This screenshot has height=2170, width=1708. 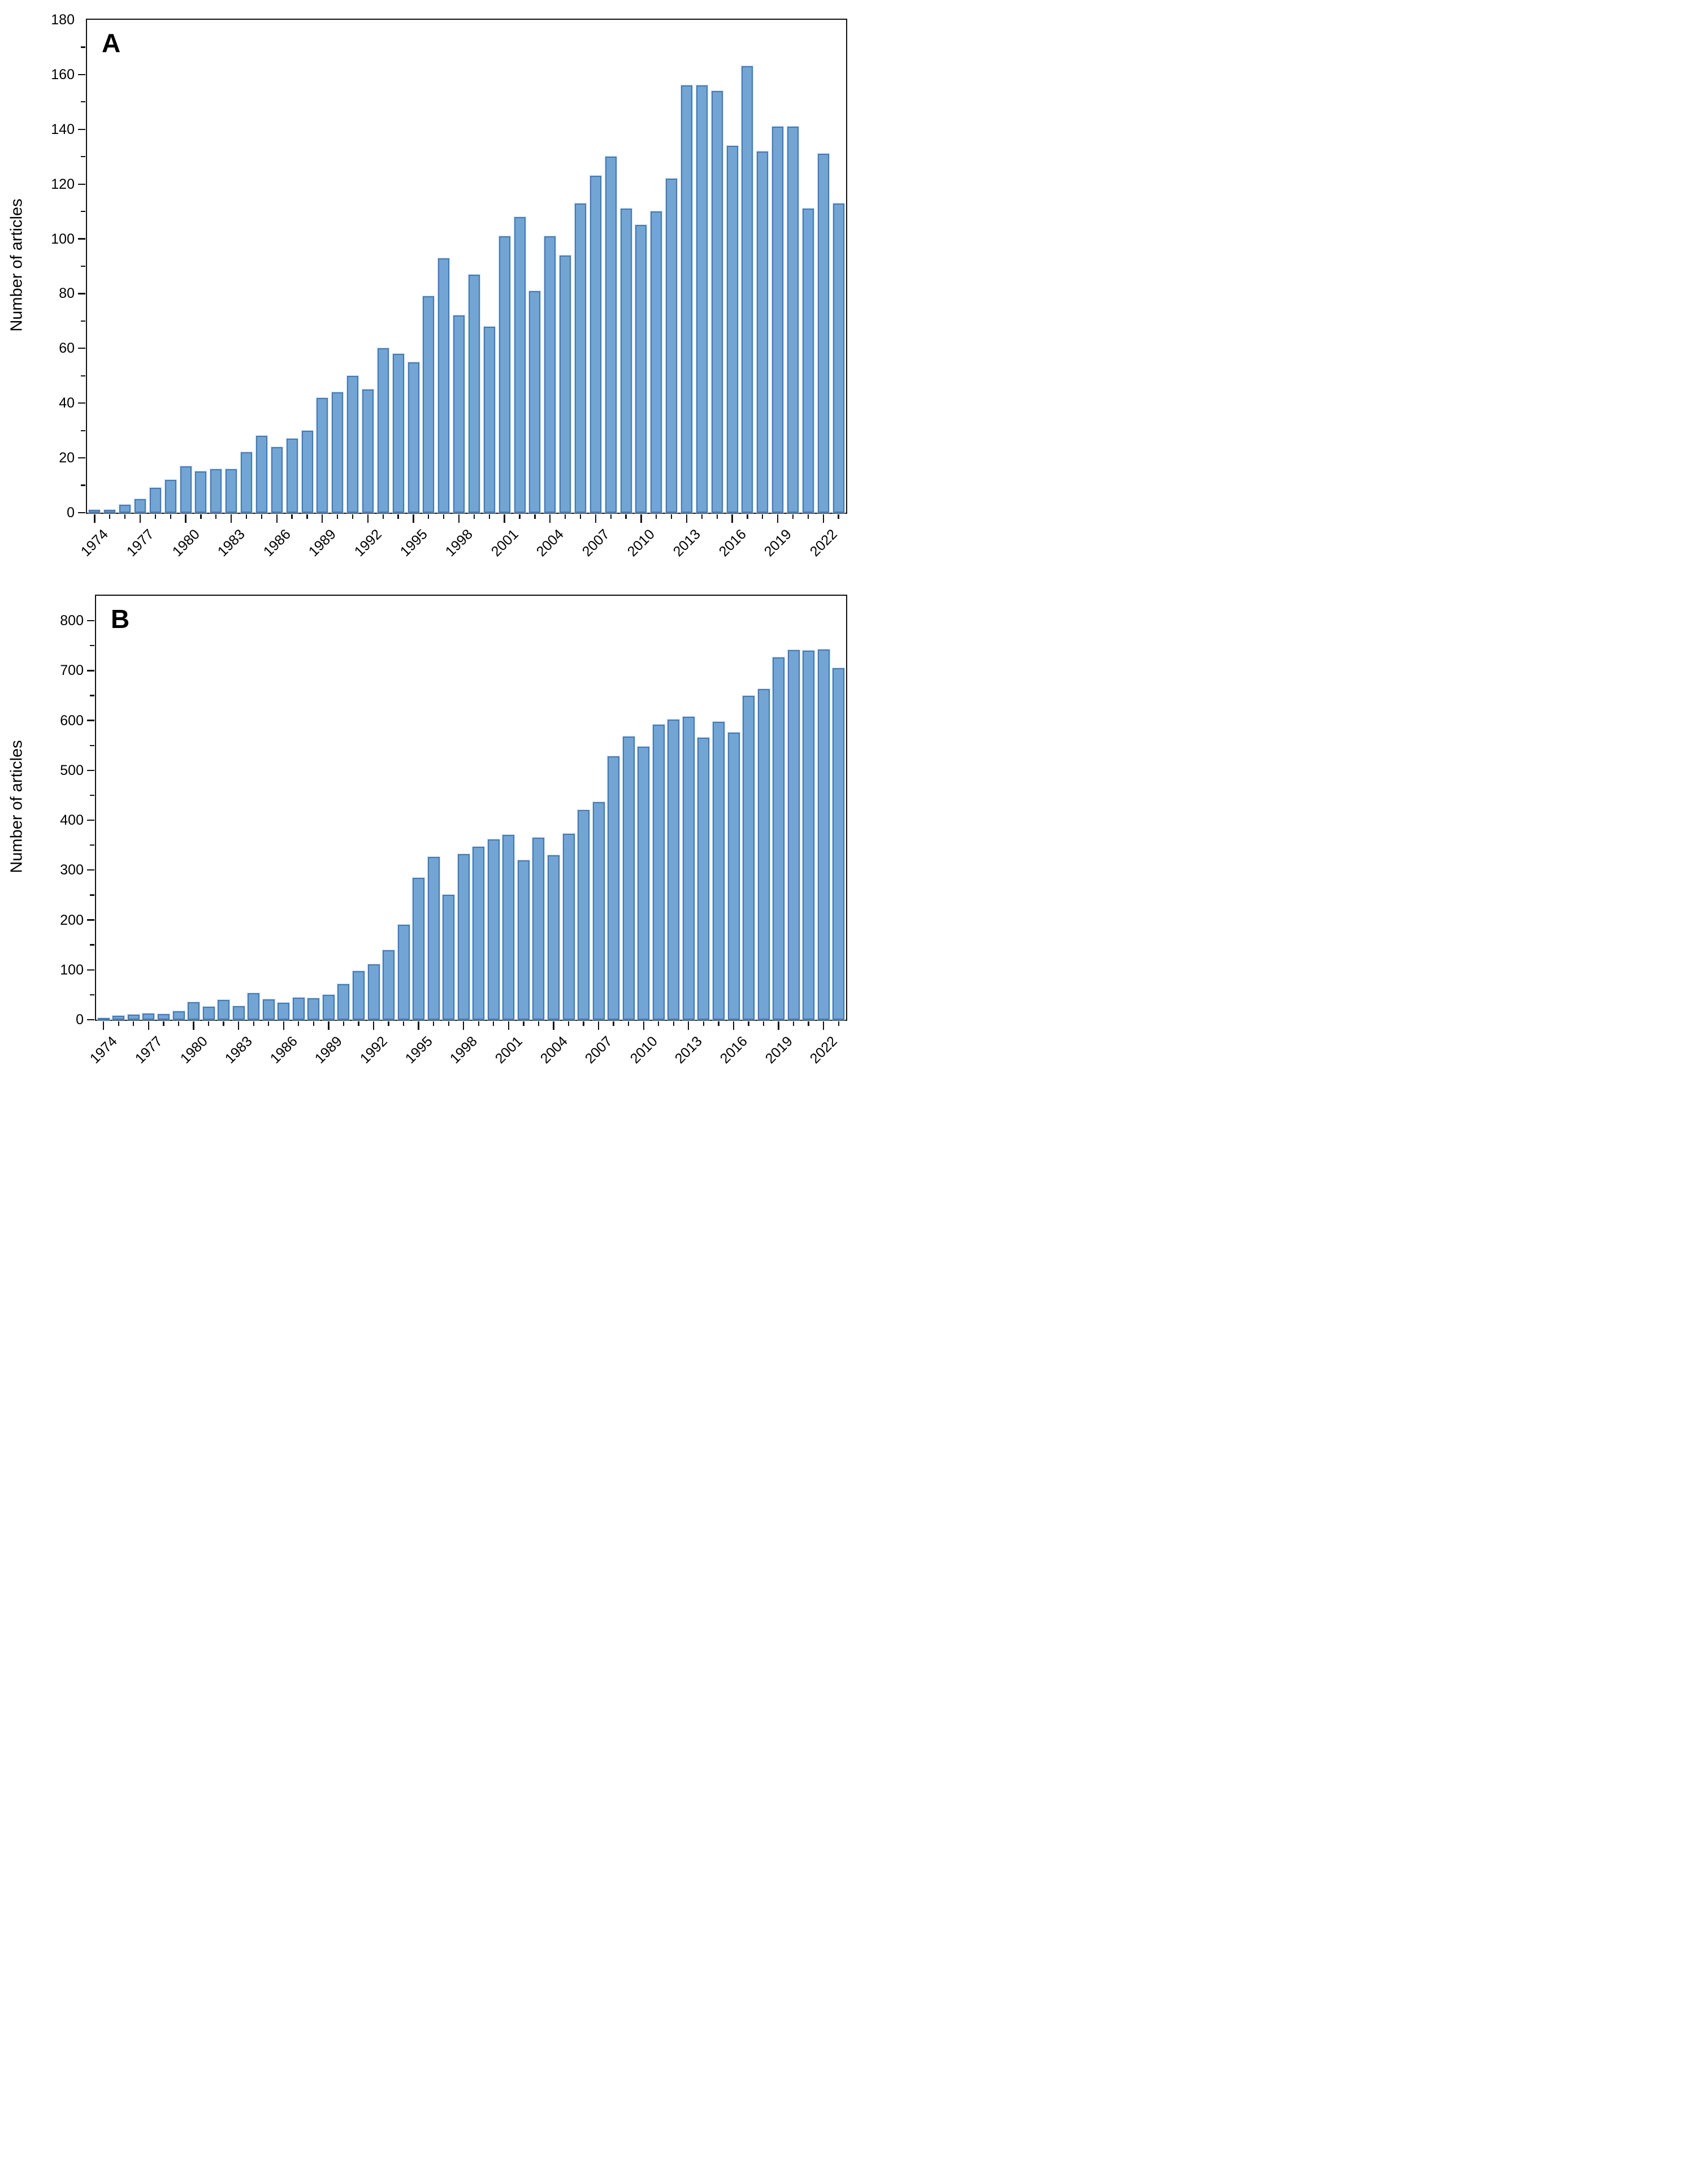 I want to click on y-tick-label: 120, so click(x=63, y=184).